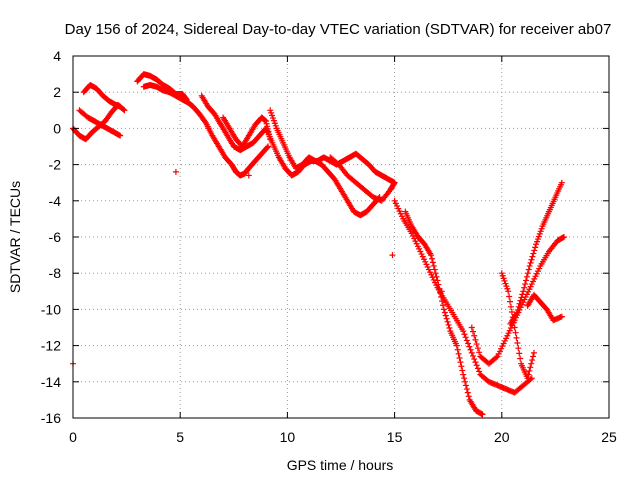  I want to click on x-tick-label: 10, so click(288, 437).